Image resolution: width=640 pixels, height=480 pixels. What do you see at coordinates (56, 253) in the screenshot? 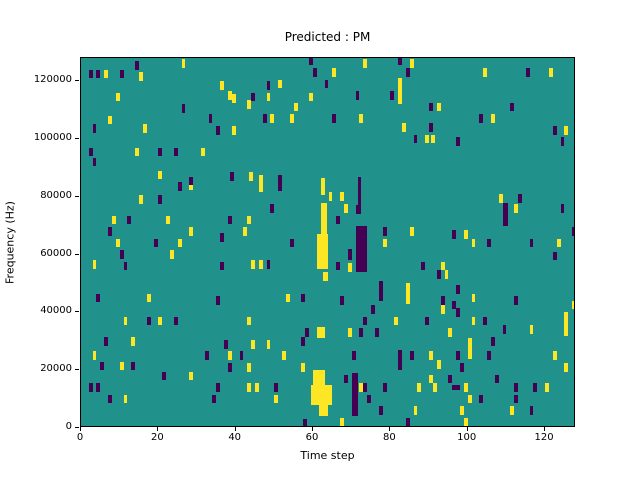
I see `y-tick-label: 60000` at bounding box center [56, 253].